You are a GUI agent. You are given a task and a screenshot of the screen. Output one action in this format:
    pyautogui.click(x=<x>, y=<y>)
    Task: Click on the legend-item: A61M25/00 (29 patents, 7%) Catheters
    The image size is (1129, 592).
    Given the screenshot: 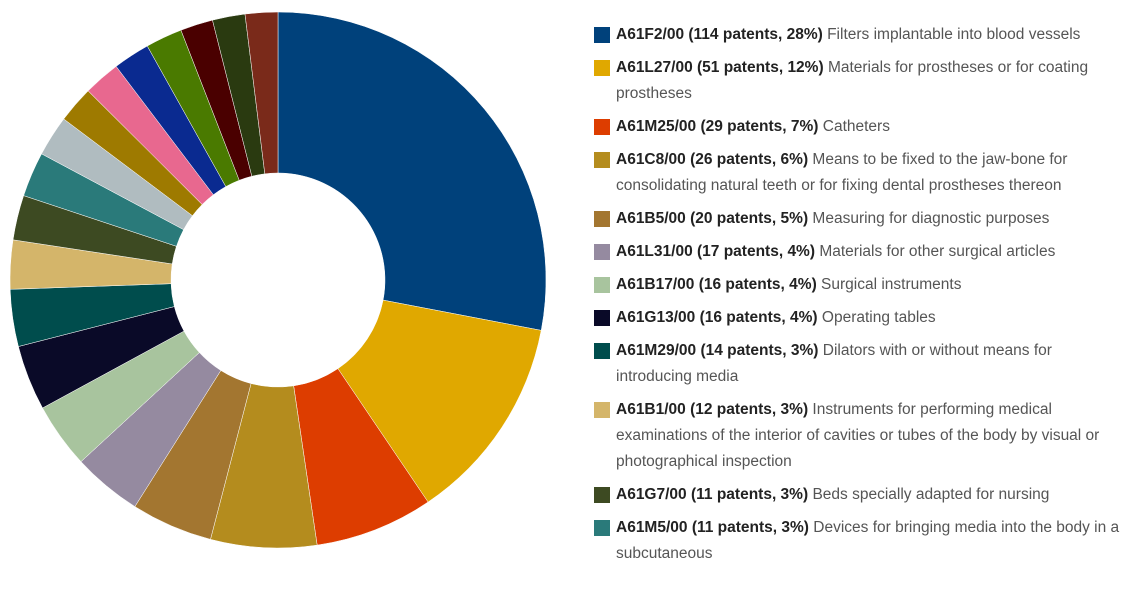 What is the action you would take?
    pyautogui.click(x=860, y=127)
    